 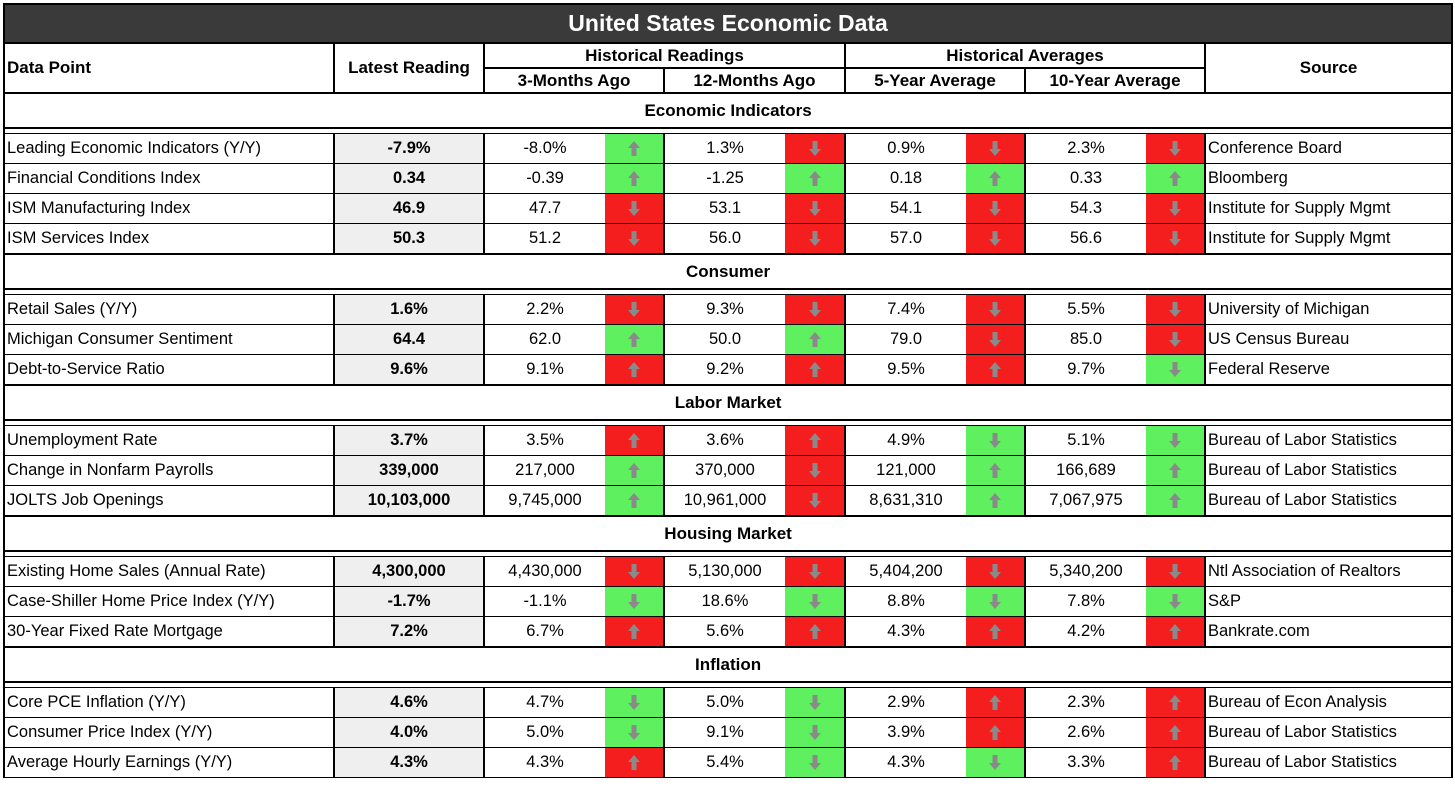 What do you see at coordinates (905, 501) in the screenshot?
I see `5-year-value: 8,631,310` at bounding box center [905, 501].